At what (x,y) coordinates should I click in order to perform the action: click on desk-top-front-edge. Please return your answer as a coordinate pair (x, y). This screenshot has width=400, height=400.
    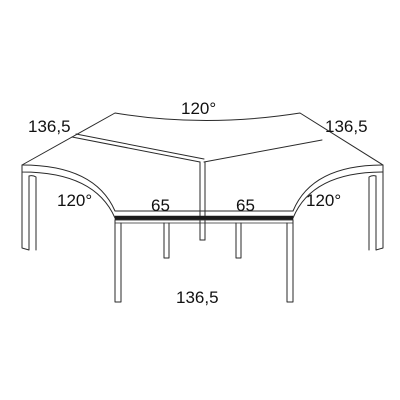
    Looking at the image, I should click on (202, 188).